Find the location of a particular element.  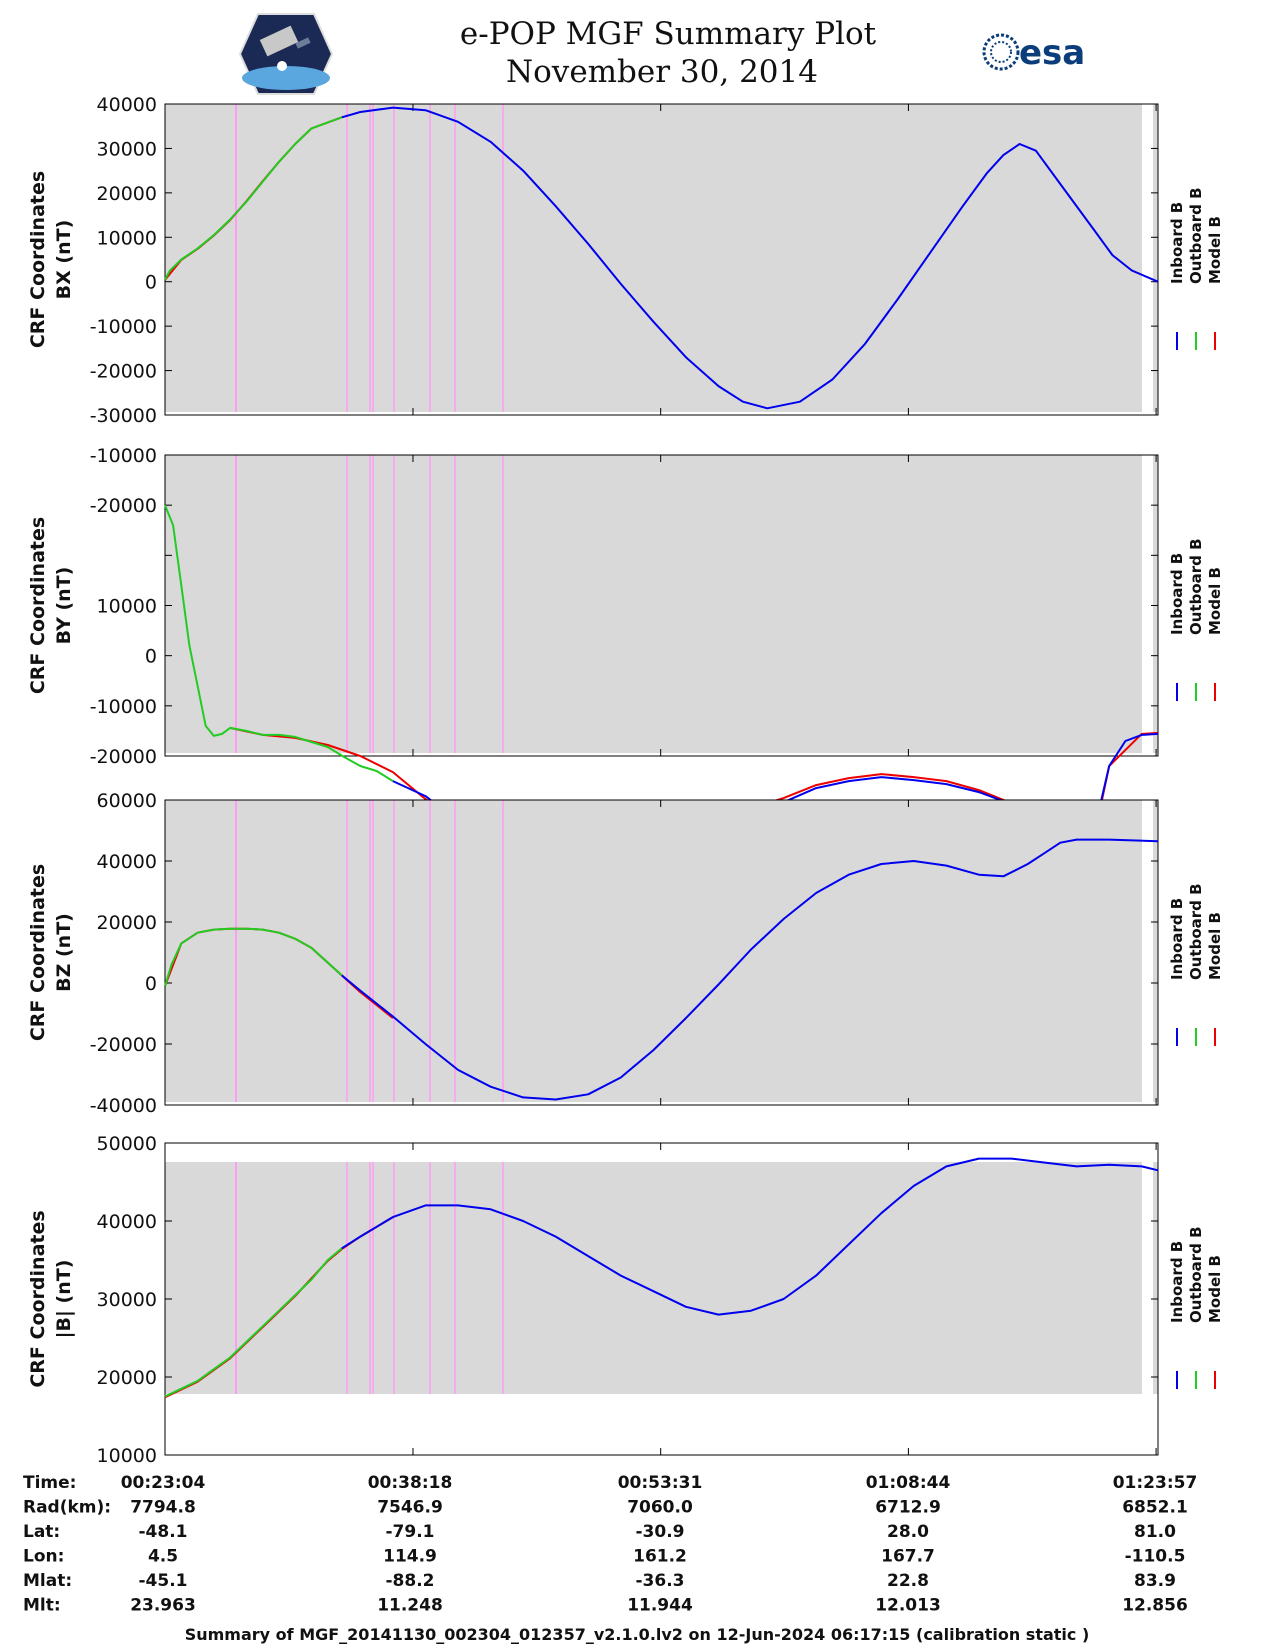

info-value: 6852.1 is located at coordinates (1155, 1508).